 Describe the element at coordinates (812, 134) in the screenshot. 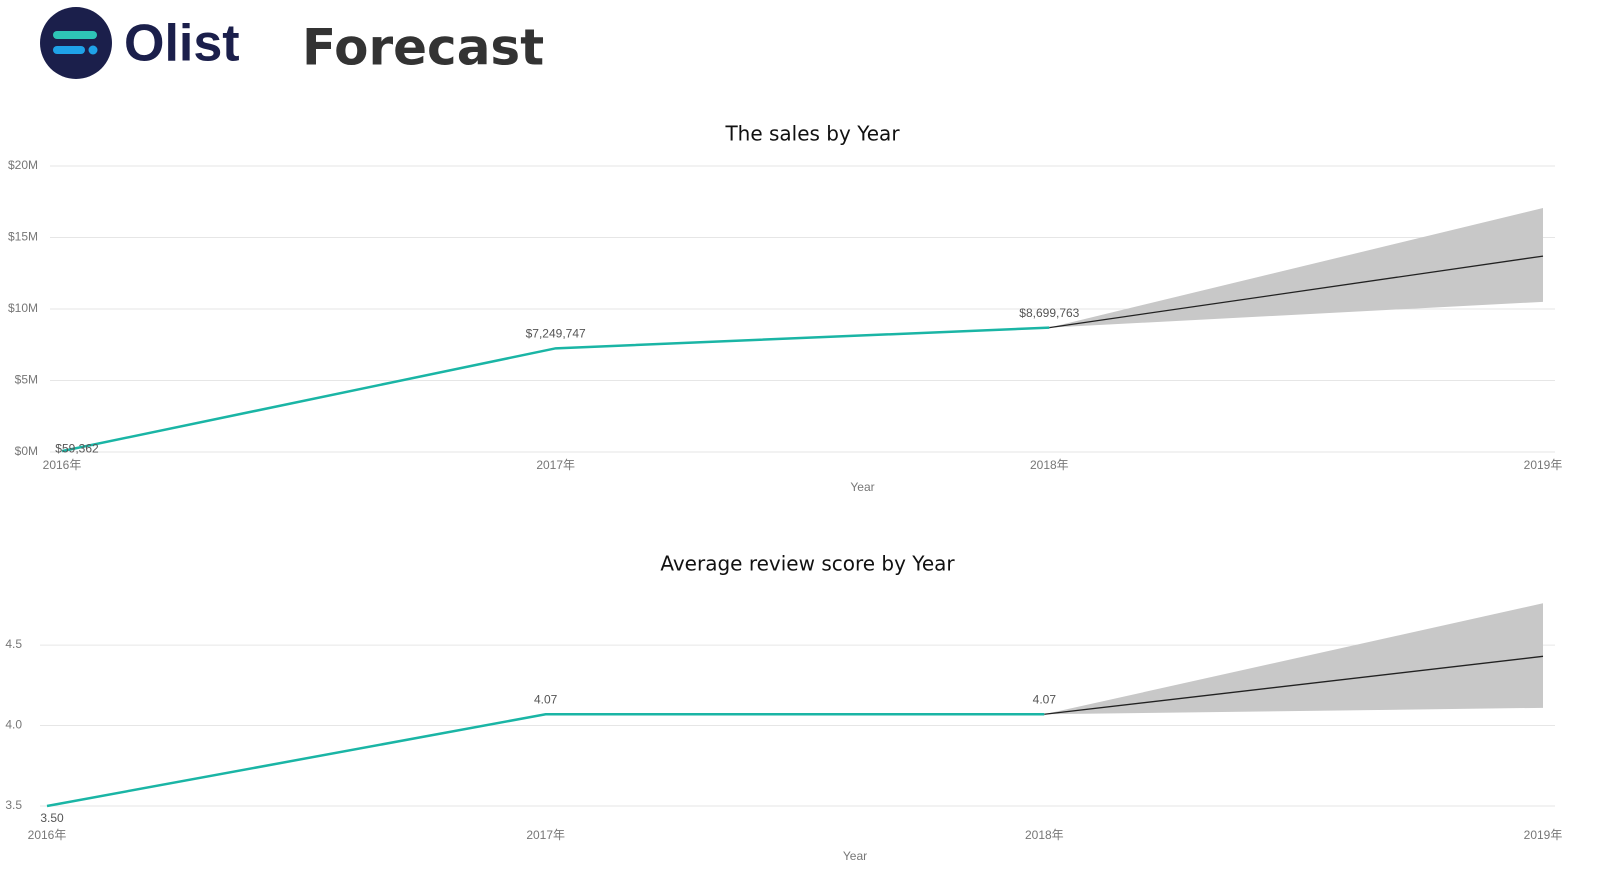

I see `chart-title: The sales by Year` at that location.